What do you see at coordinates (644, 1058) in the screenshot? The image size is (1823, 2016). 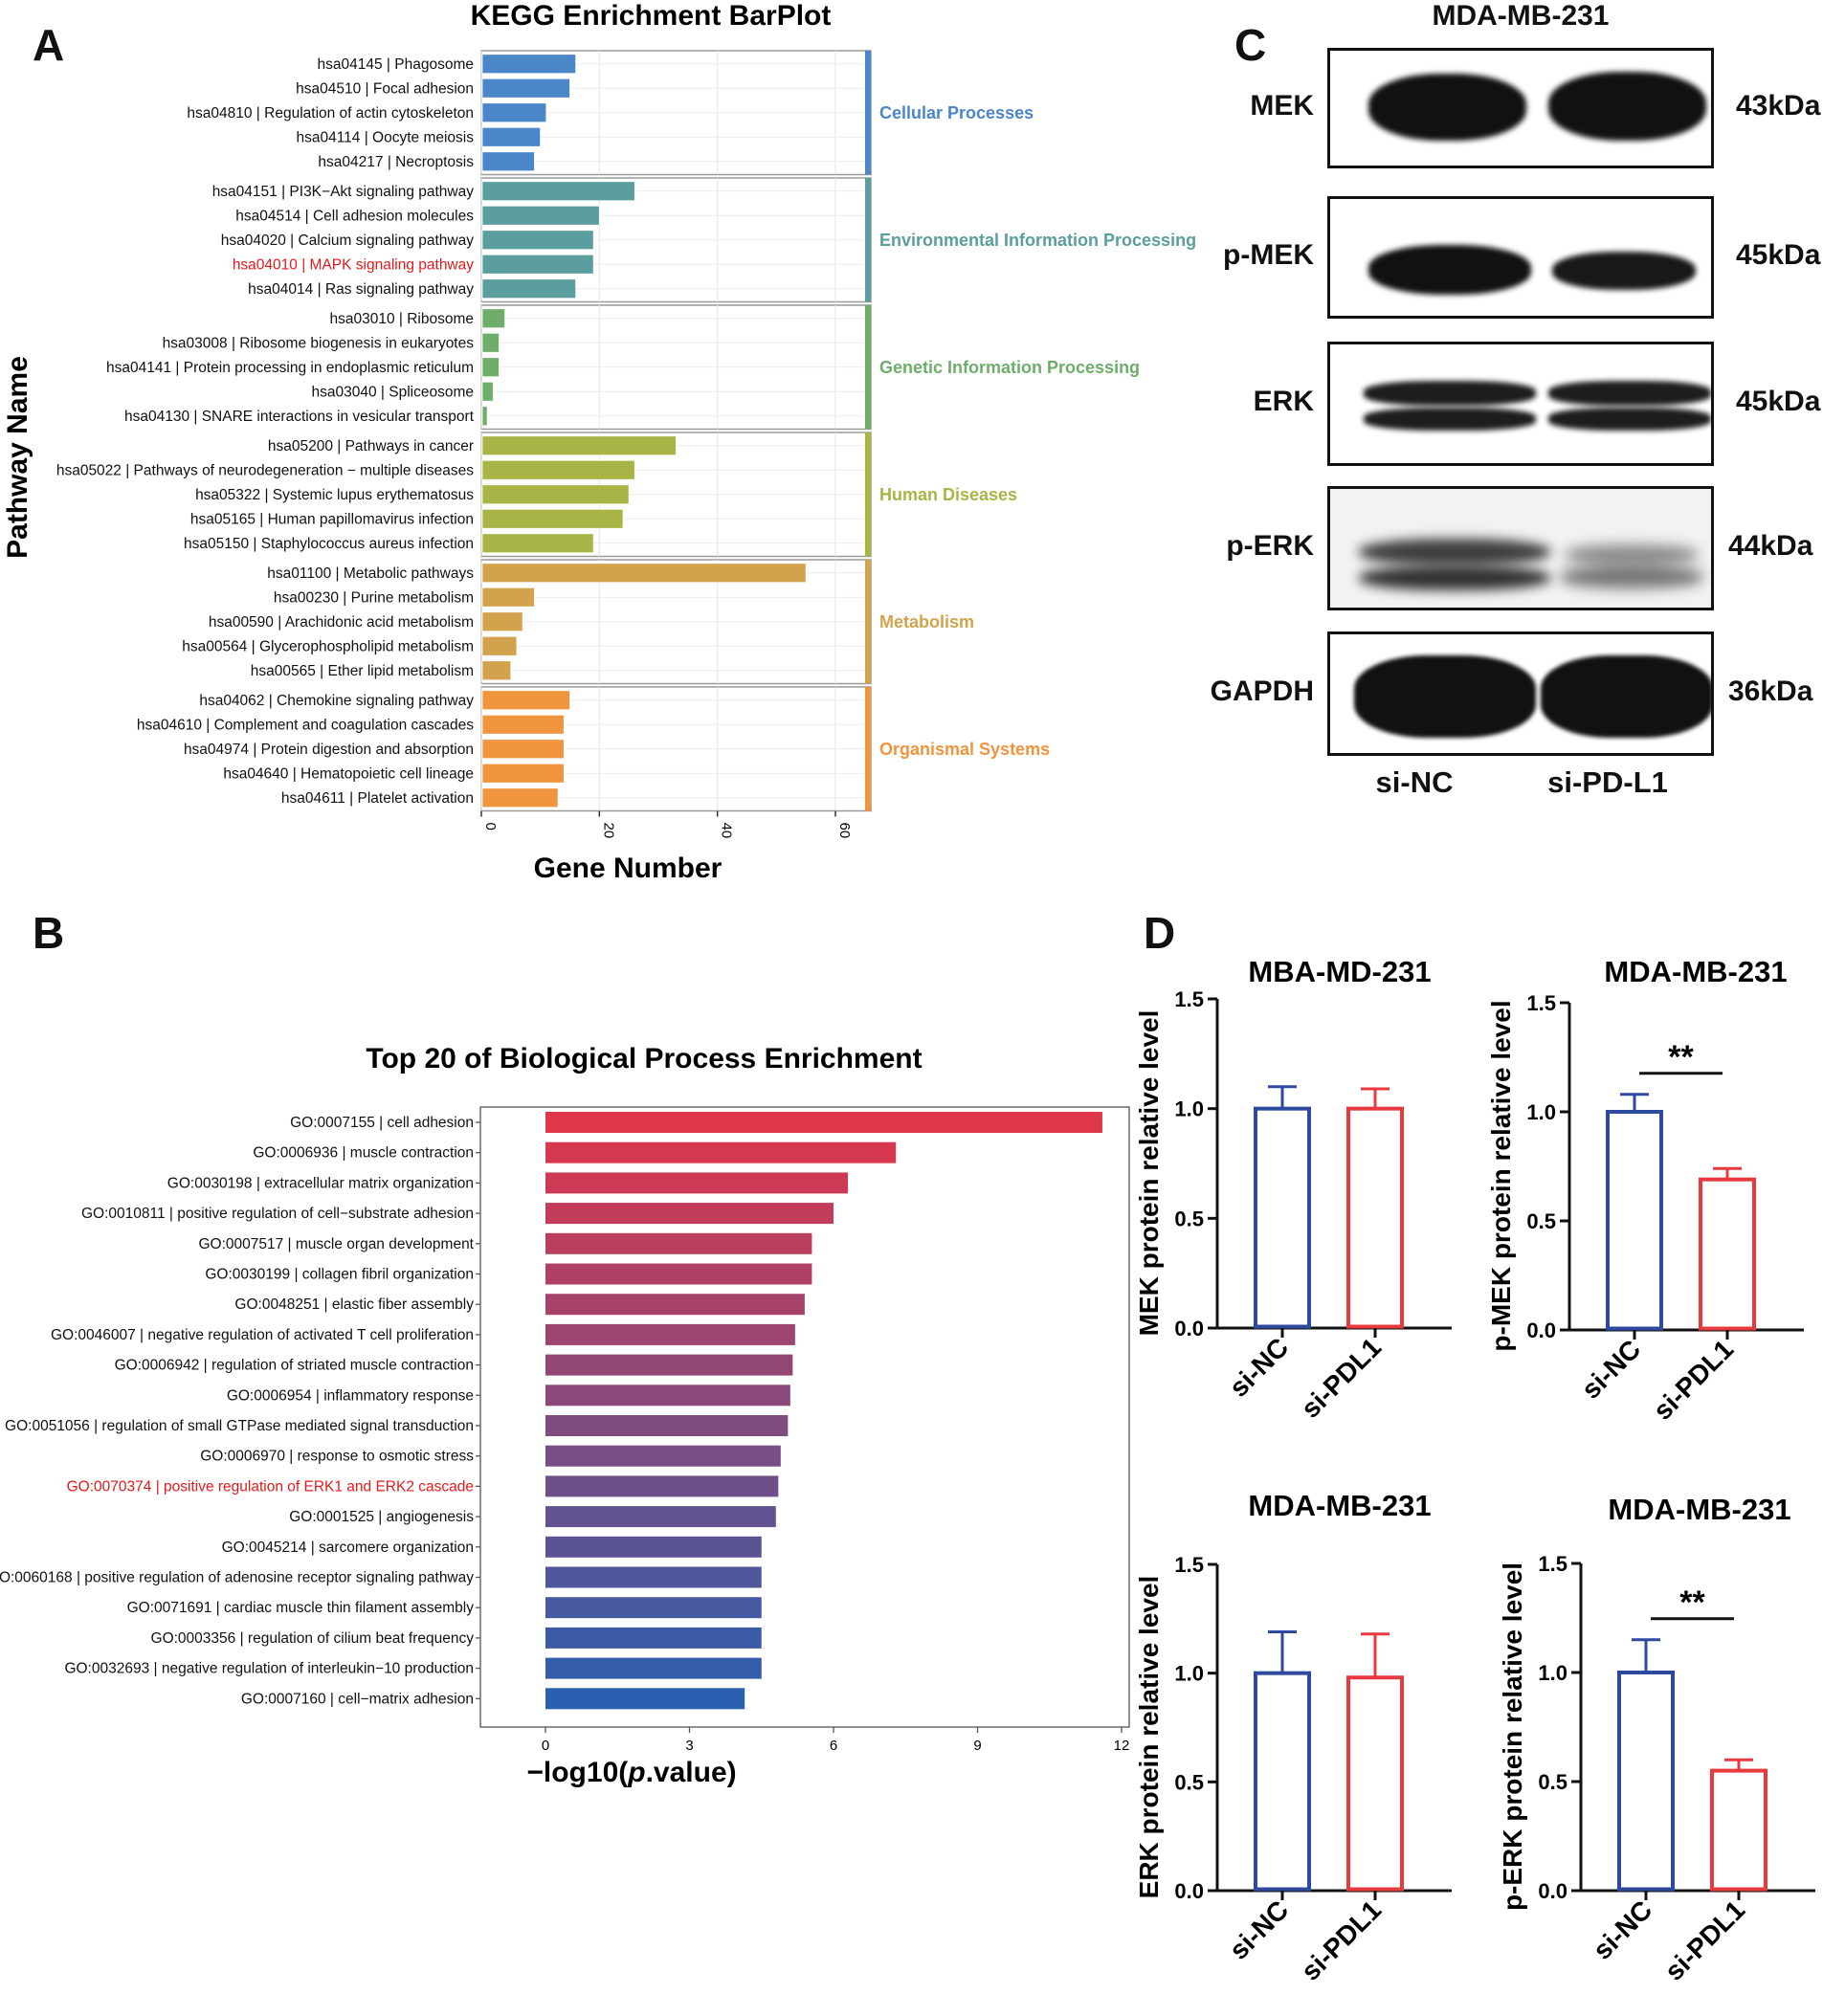 I see `go-chart-title: Top 20 of Biological Process Enrichment` at bounding box center [644, 1058].